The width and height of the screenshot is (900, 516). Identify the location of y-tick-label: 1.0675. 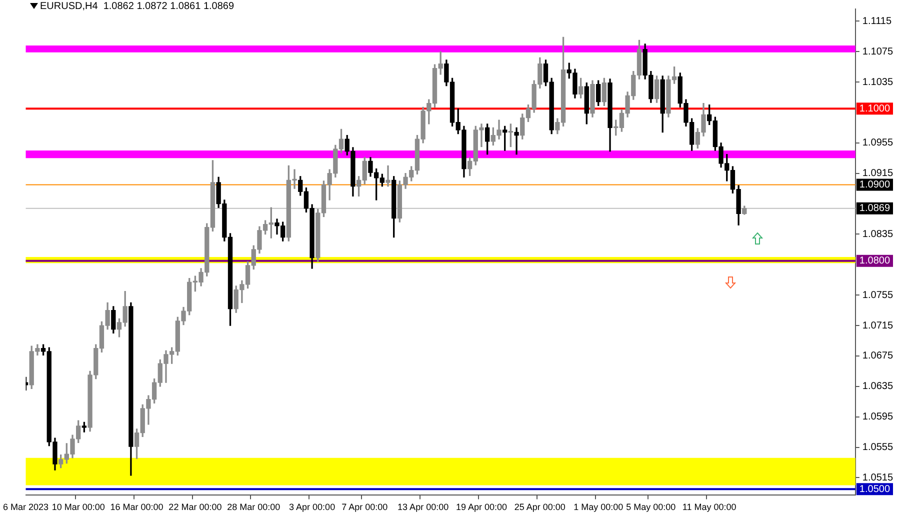
(878, 356).